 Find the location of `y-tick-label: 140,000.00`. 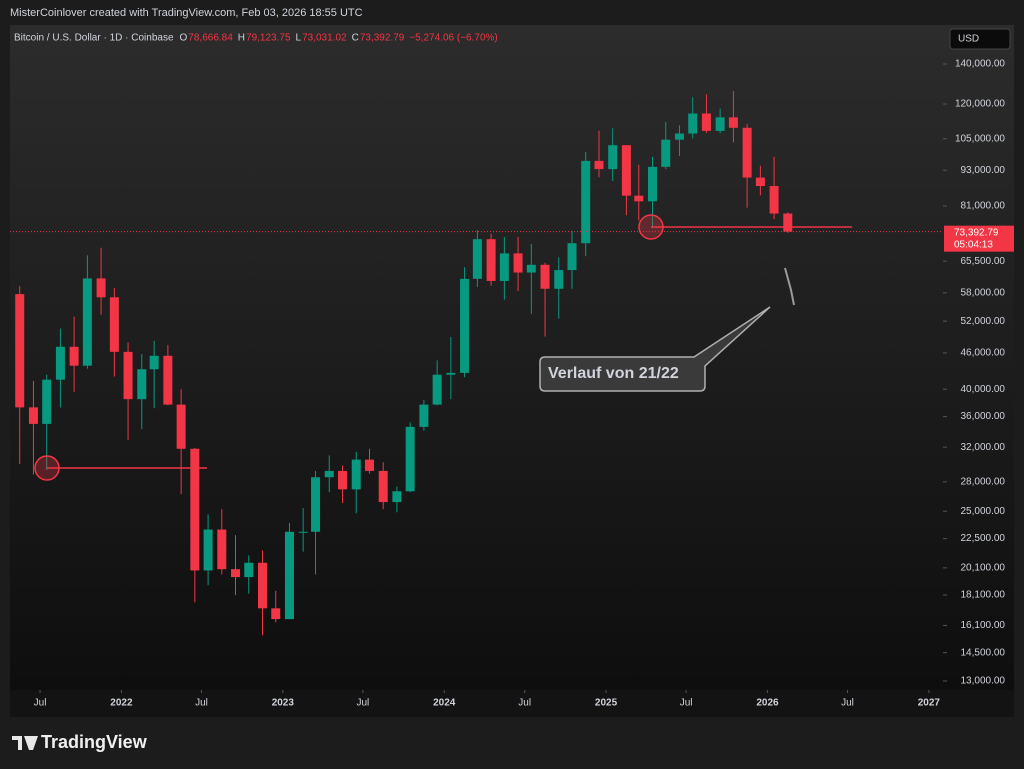

y-tick-label: 140,000.00 is located at coordinates (980, 64).